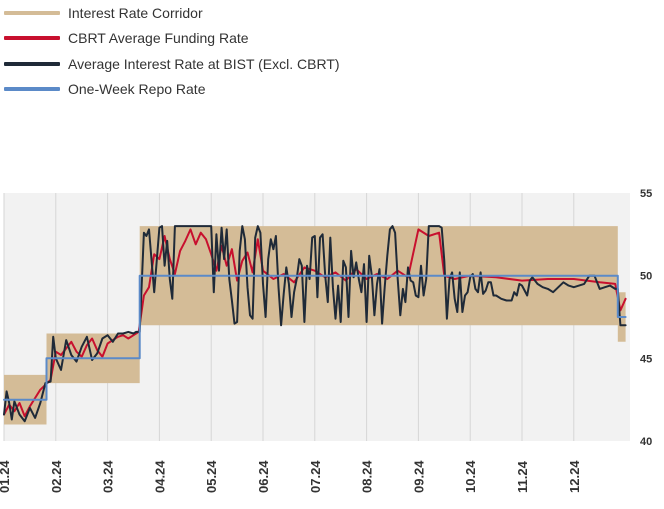 The height and width of the screenshot is (509, 664). What do you see at coordinates (646, 277) in the screenshot?
I see `y-tick-label: 50` at bounding box center [646, 277].